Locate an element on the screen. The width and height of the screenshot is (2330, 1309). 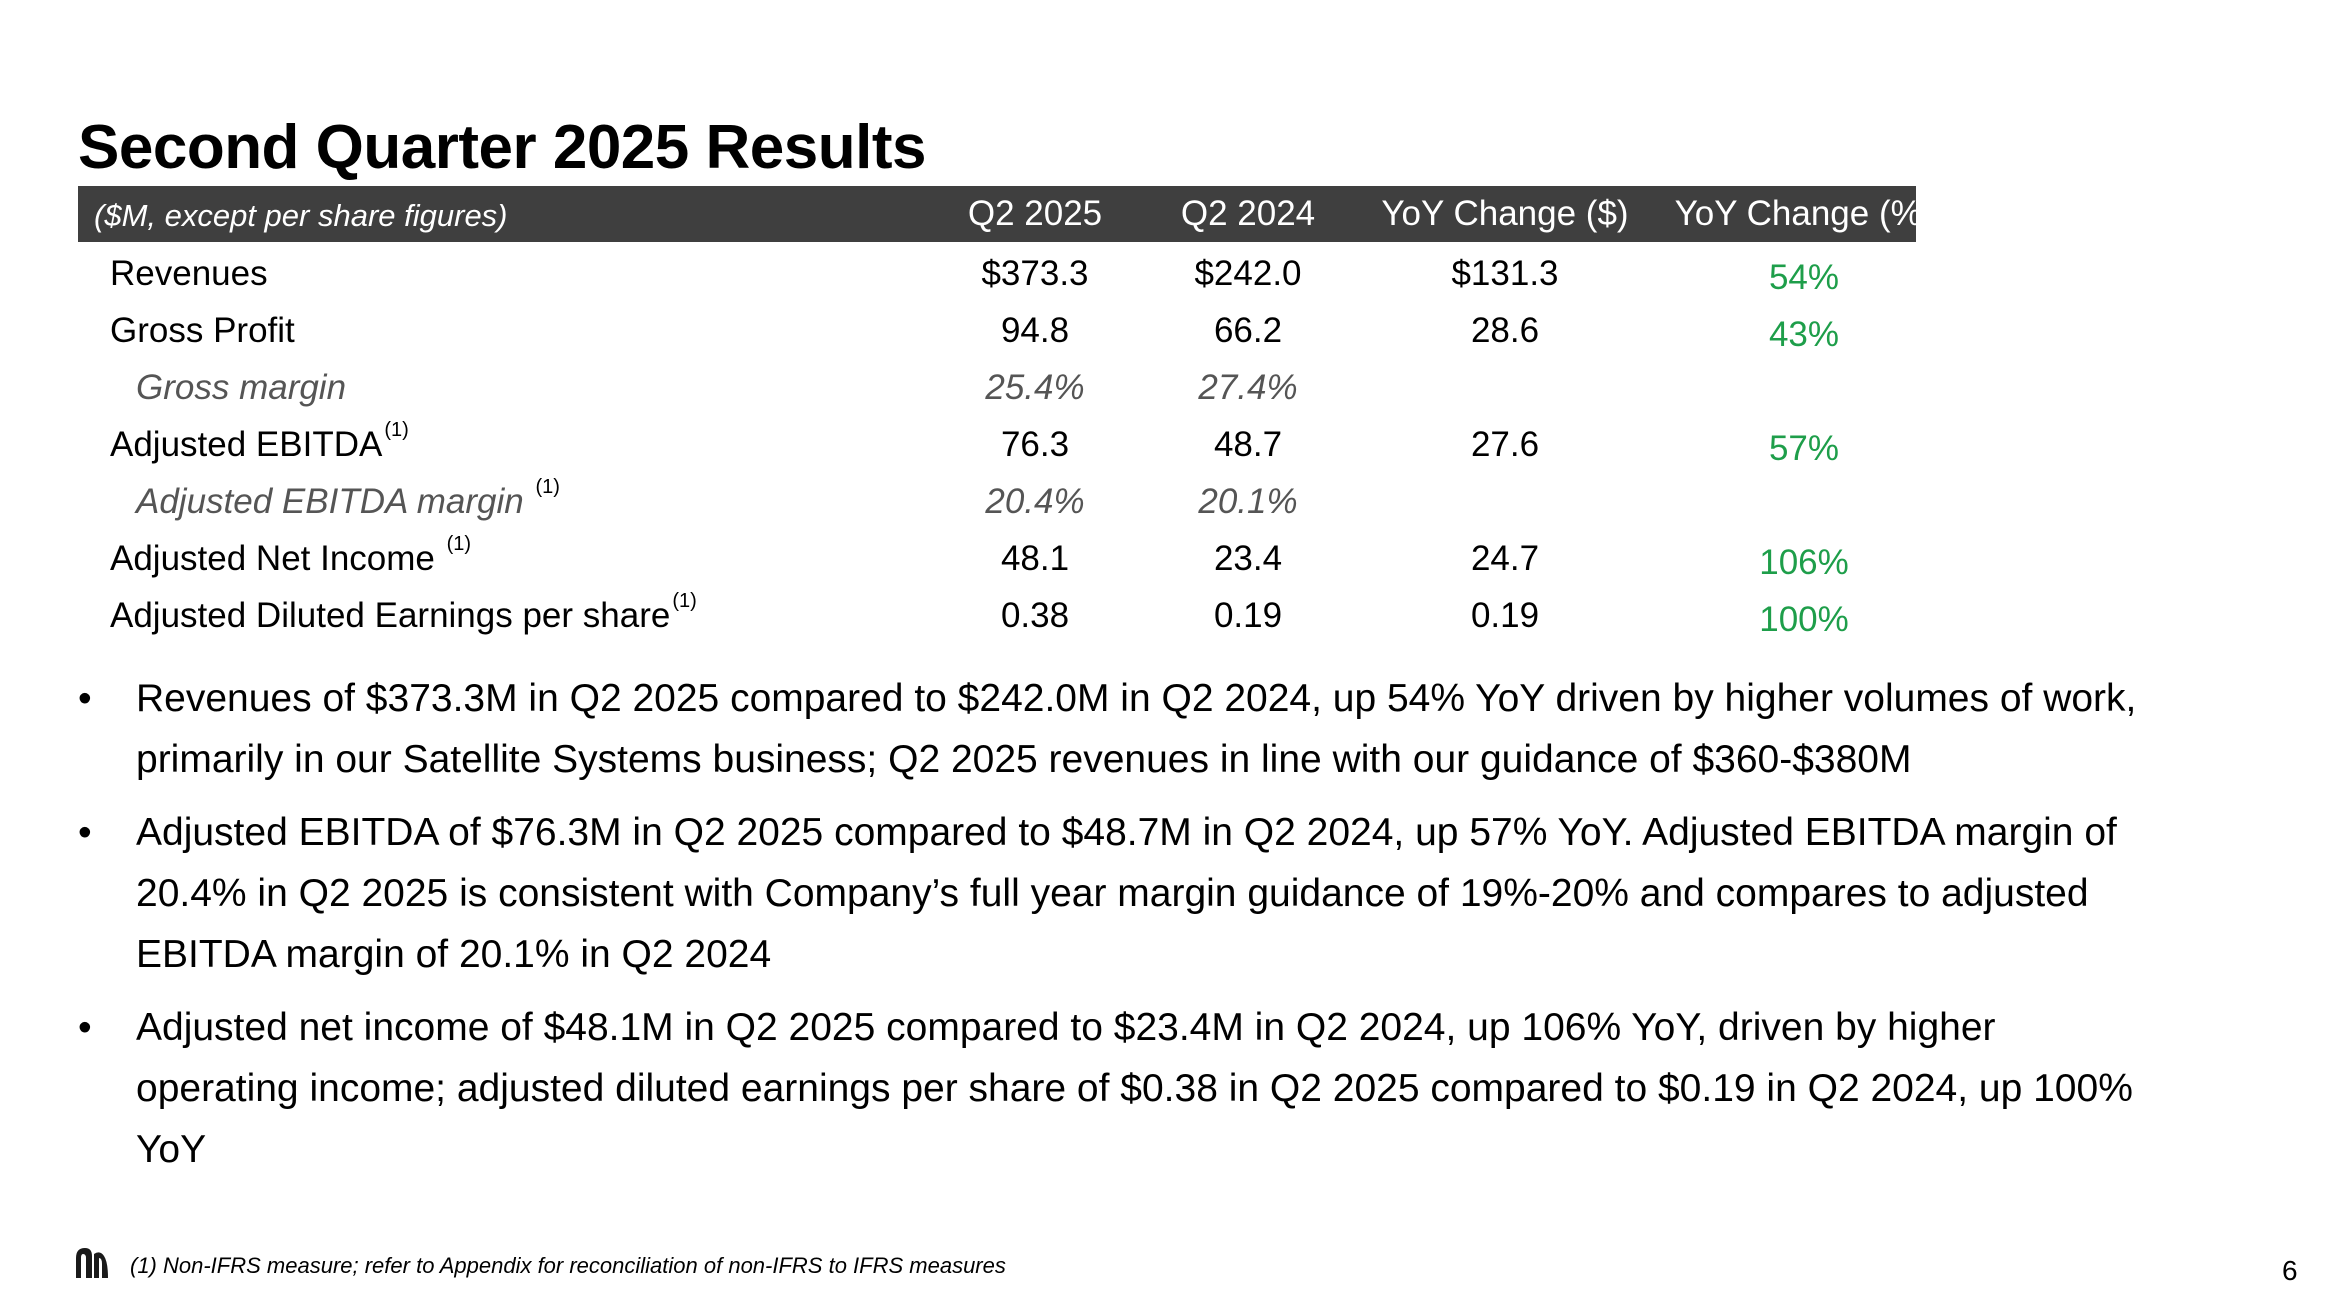
row-label: Gross margin is located at coordinates (241, 387).